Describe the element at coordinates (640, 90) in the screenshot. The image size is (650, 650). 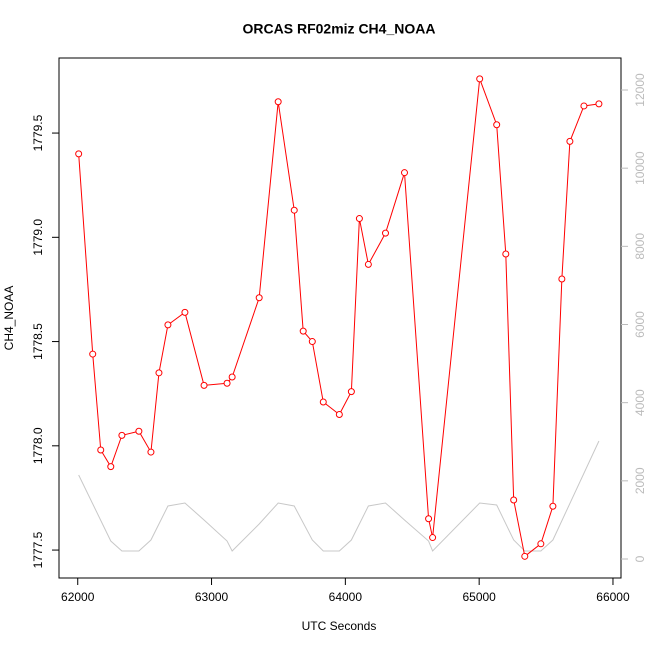
I see `y2-tick-label: 12000` at that location.